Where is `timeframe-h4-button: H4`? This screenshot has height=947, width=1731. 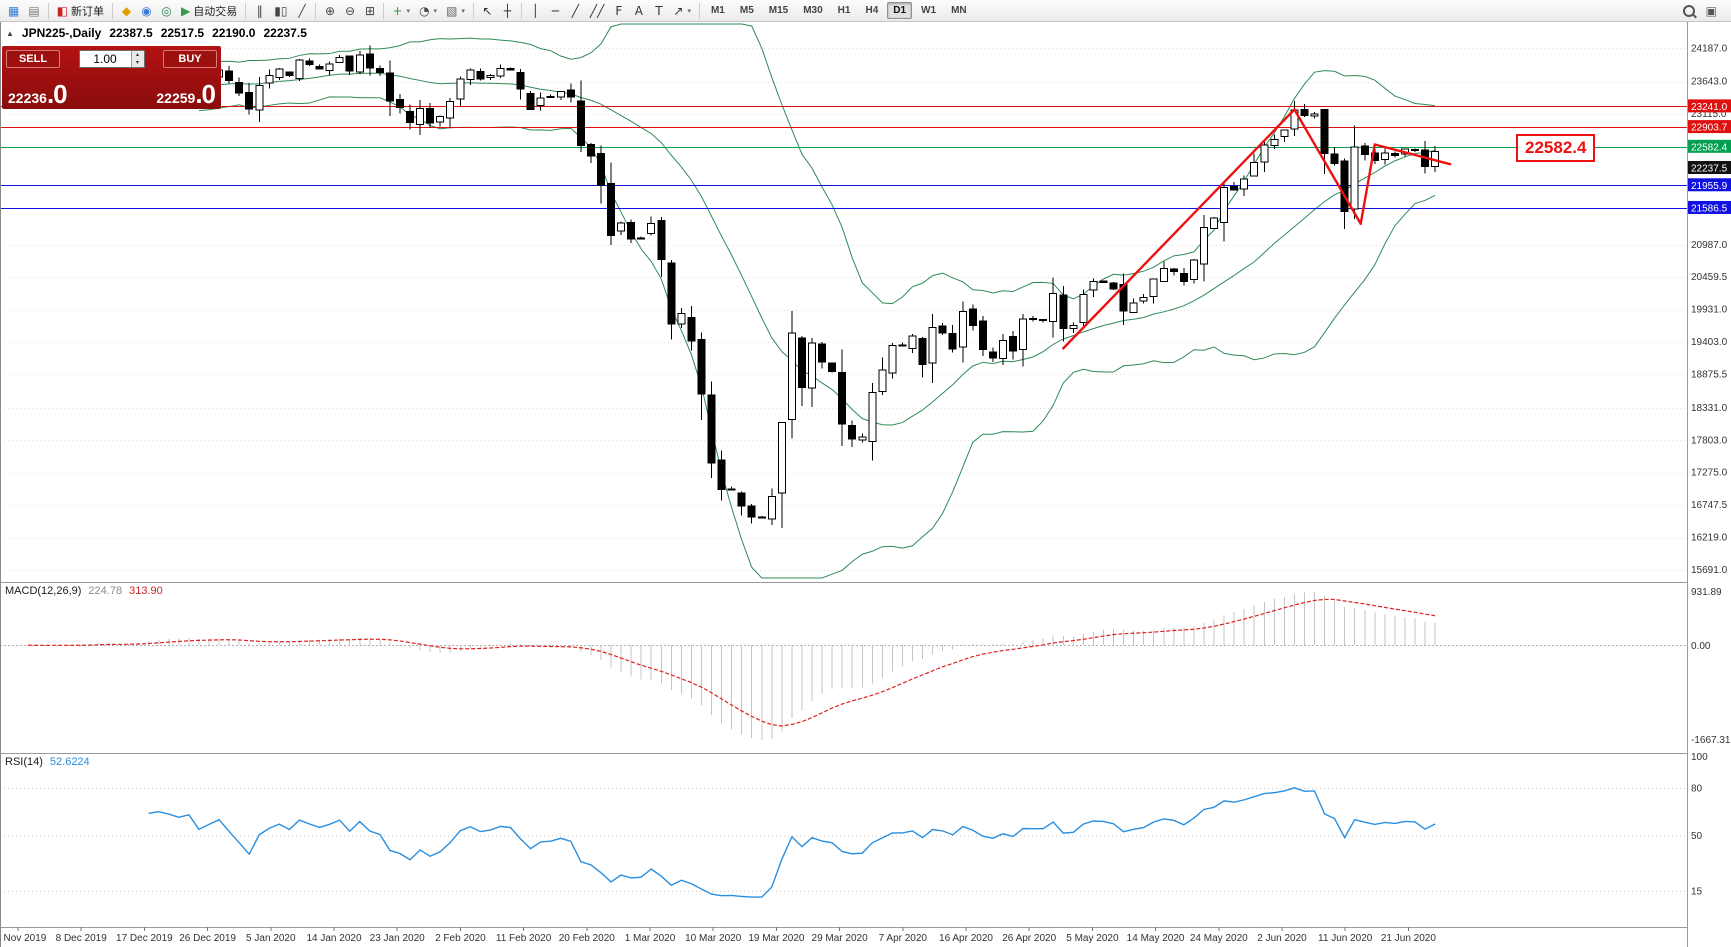 timeframe-h4-button: H4 is located at coordinates (871, 10).